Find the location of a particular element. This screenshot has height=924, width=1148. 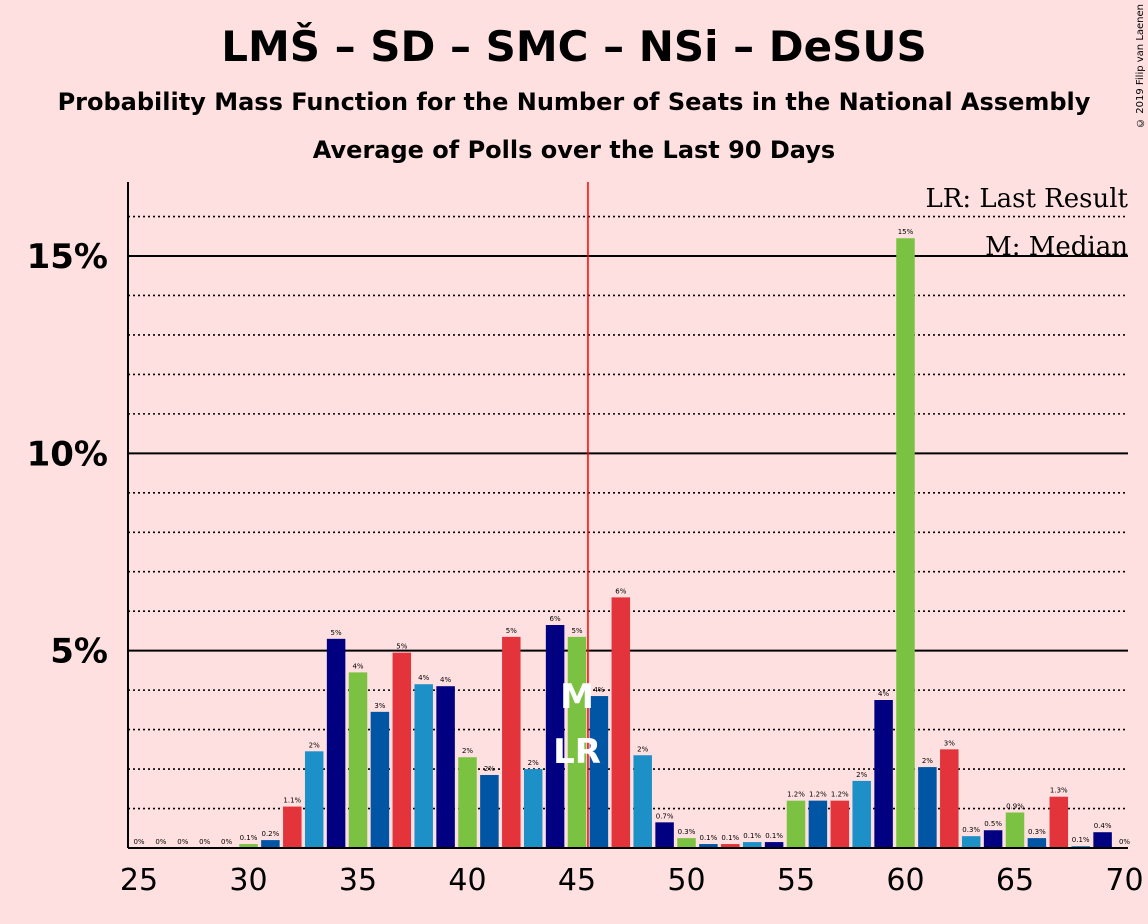

bar-label-29: 0% is located at coordinates (226, 842).